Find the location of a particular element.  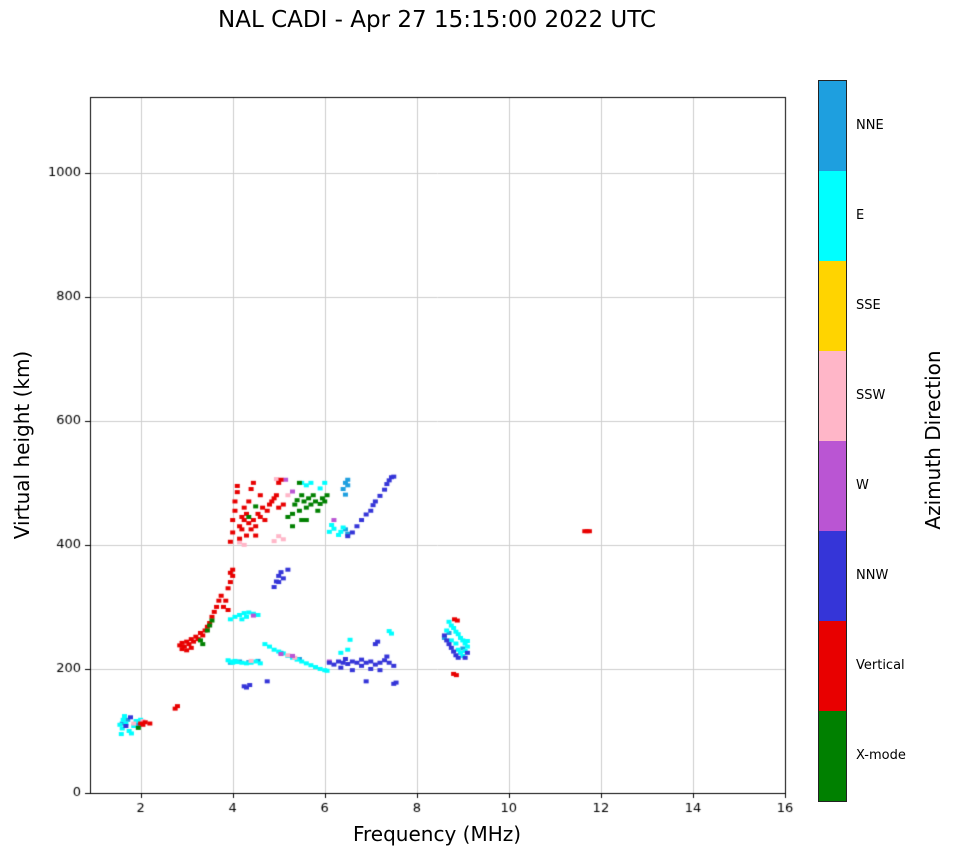

colorbar-segment-sse is located at coordinates (832, 306).